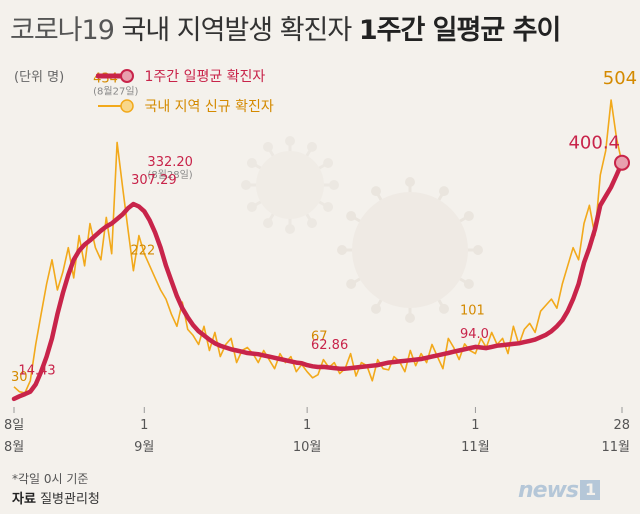  I want to click on legend-average-label: 1주간 일평균 확진자, so click(205, 77).